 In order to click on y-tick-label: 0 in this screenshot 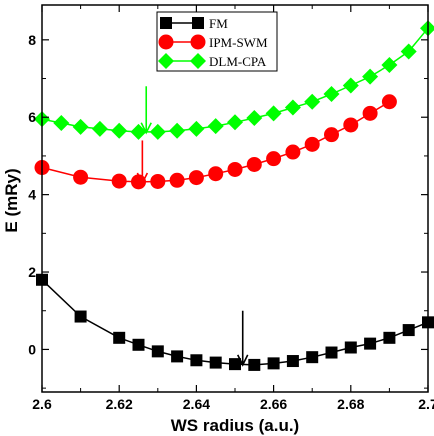, I will do `click(32, 349)`.